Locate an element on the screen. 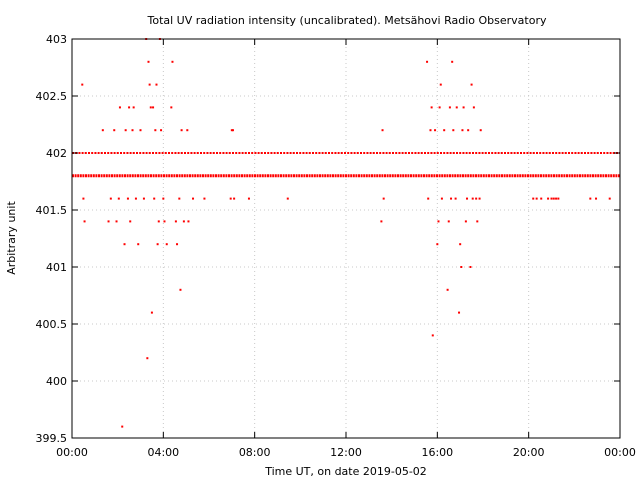  y-tick-label: 399.5 is located at coordinates (52, 438).